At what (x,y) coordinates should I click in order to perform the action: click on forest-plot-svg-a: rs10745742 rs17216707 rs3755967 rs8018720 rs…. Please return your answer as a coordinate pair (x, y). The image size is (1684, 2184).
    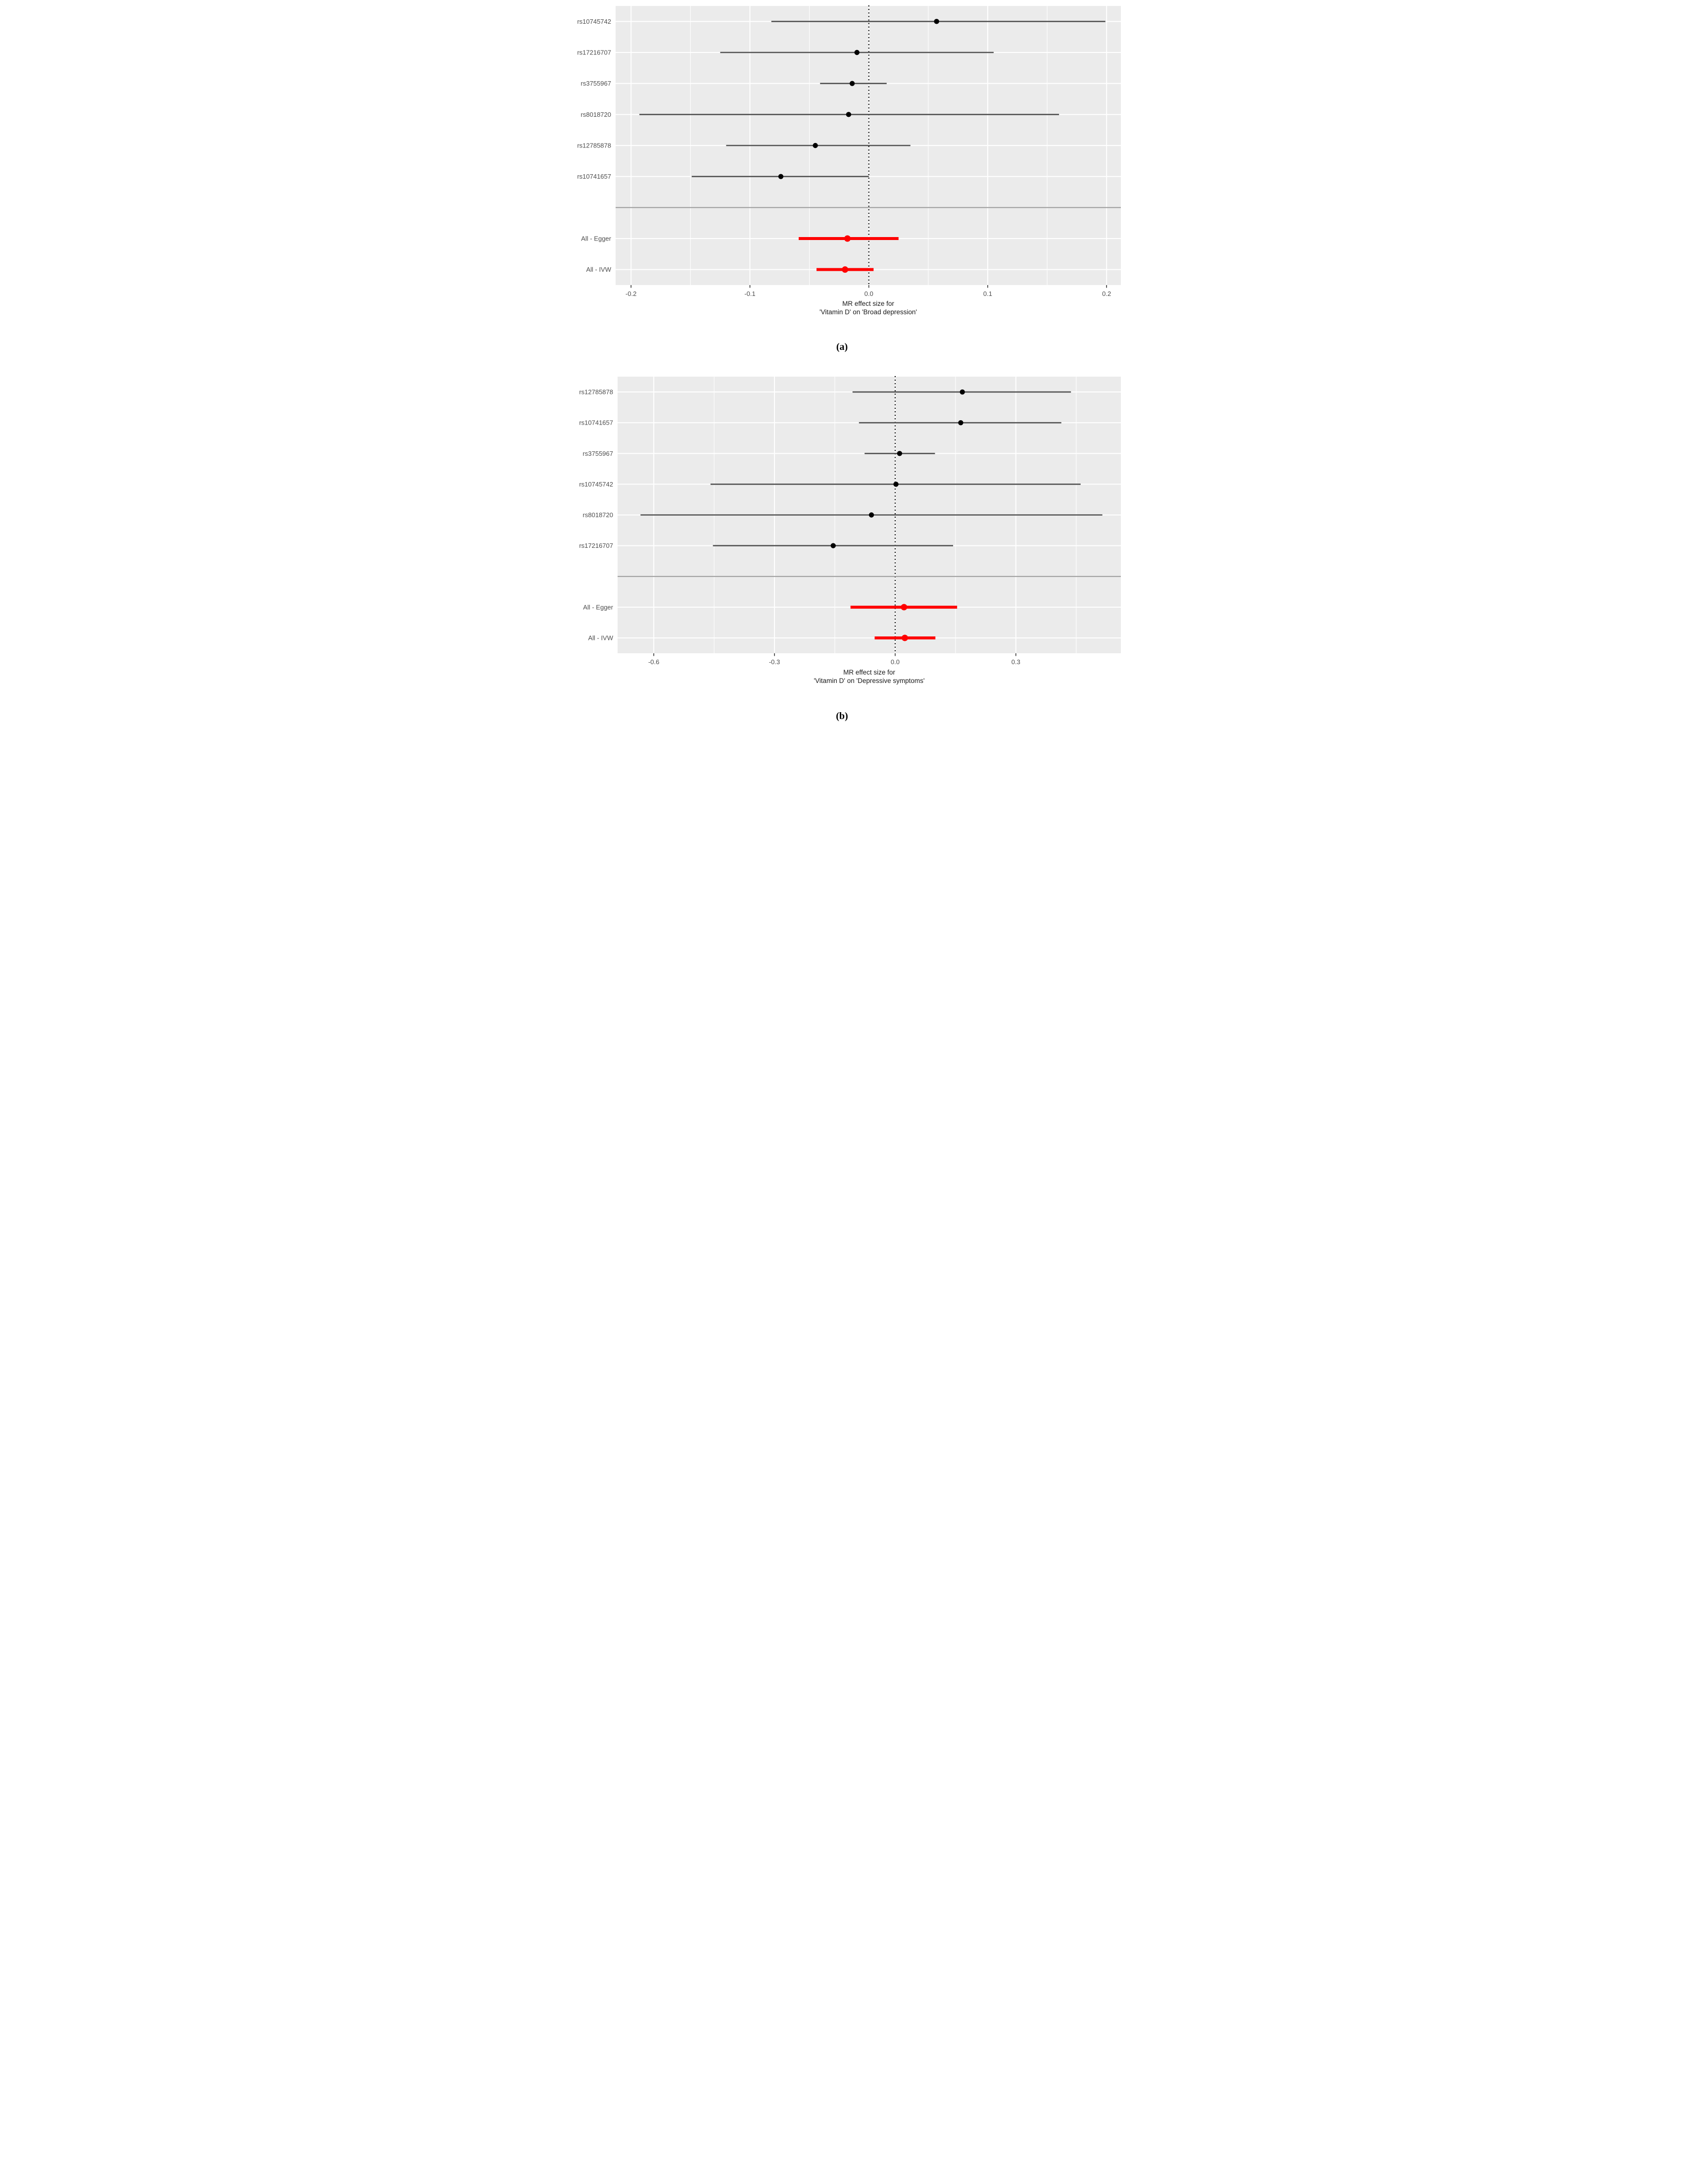
    Looking at the image, I should click on (849, 160).